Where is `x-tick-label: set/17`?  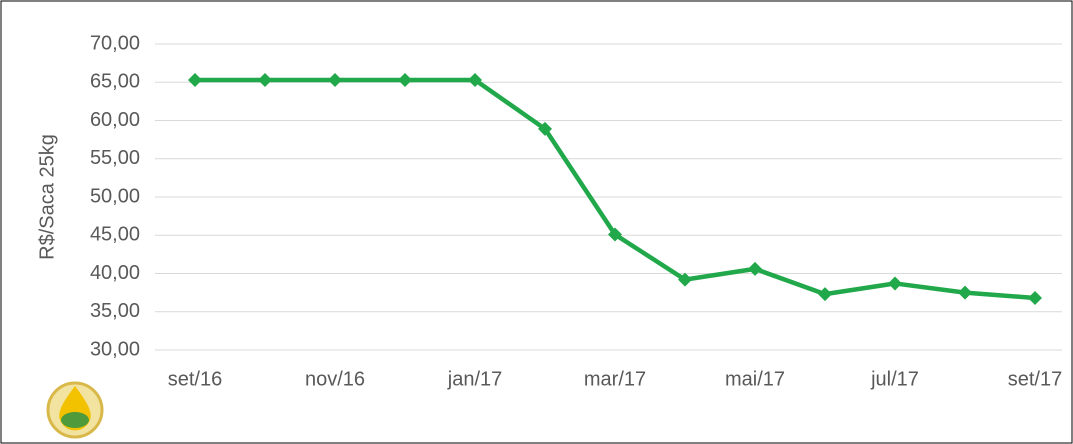 x-tick-label: set/17 is located at coordinates (1035, 379).